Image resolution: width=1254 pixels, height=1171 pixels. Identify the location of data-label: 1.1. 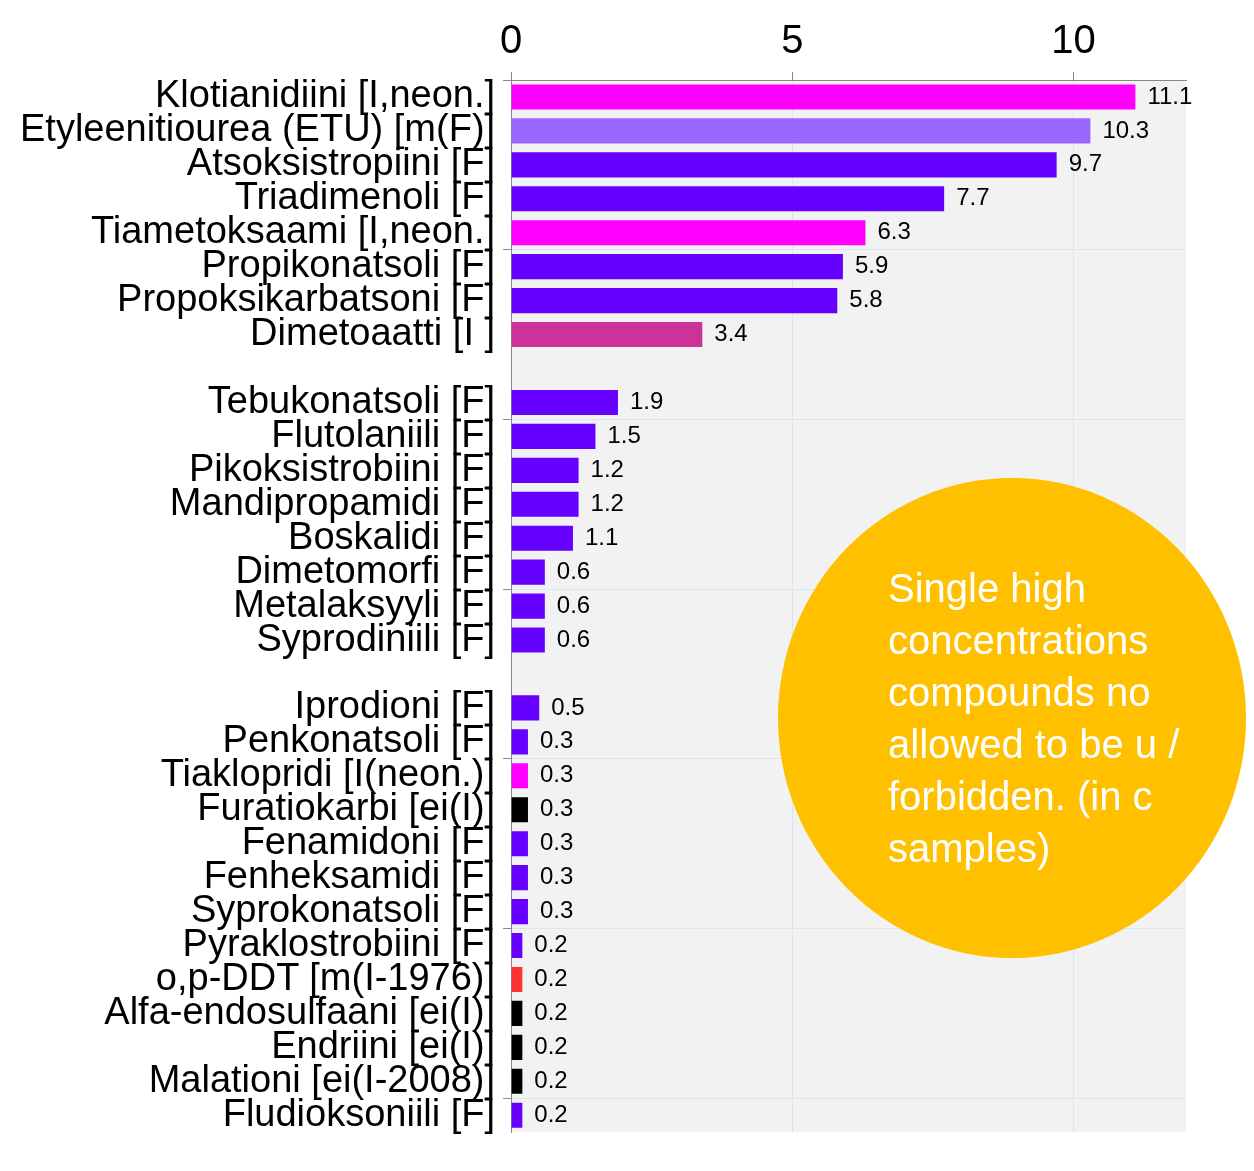
(601, 536).